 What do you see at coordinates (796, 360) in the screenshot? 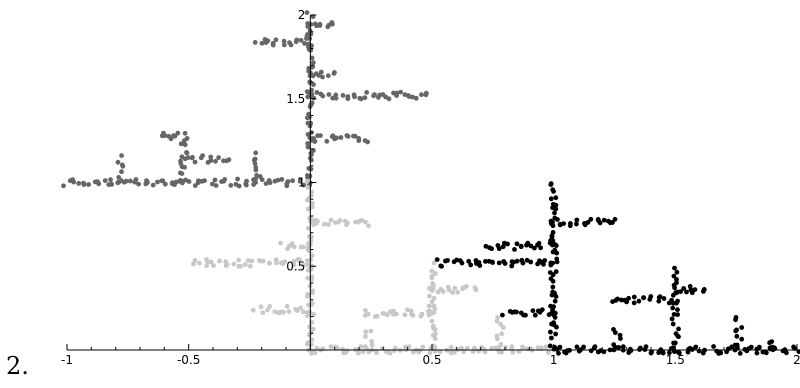
I see `x-tick-label: 2` at bounding box center [796, 360].